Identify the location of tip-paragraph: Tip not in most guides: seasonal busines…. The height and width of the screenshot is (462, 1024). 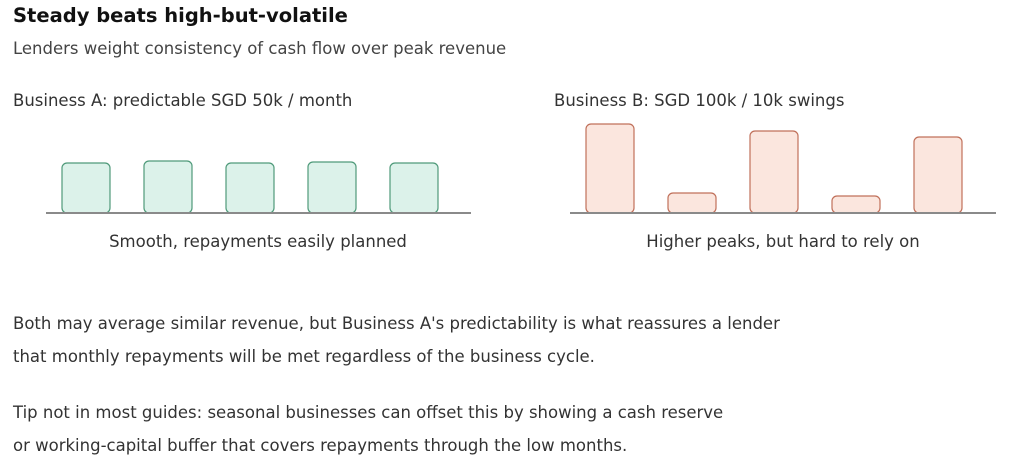
(368, 429).